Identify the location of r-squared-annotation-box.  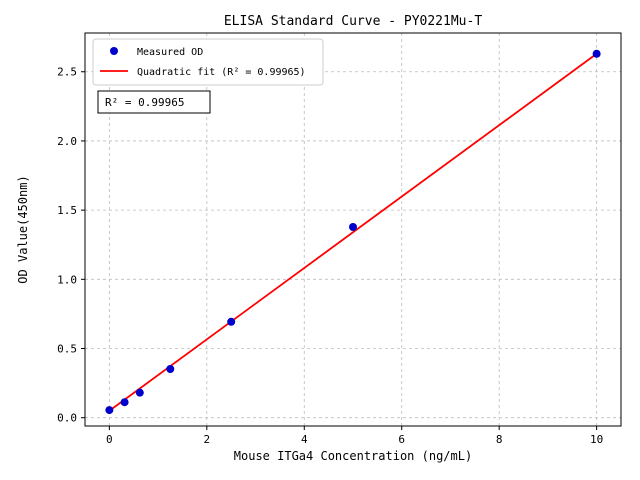
(154, 102).